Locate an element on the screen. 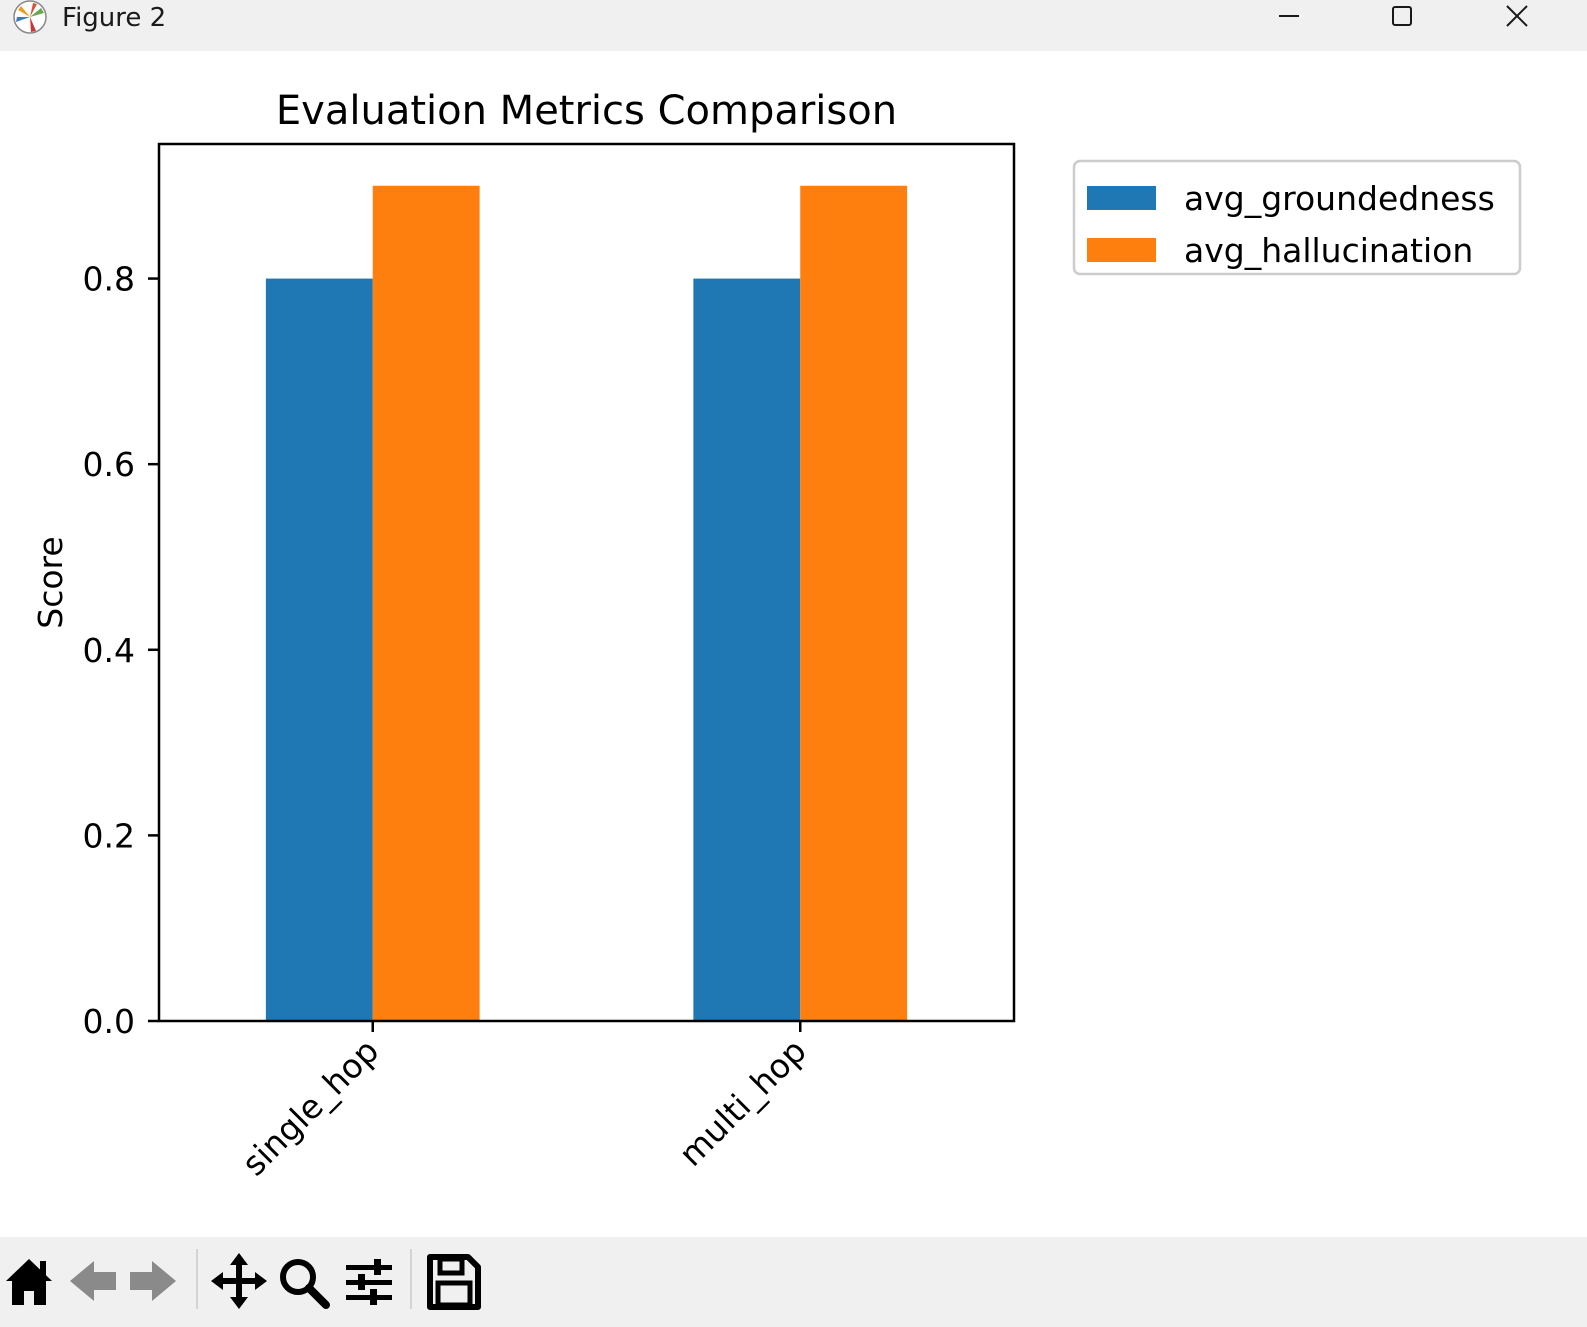 The width and height of the screenshot is (1587, 1327). y-axis-label: Score is located at coordinates (50, 582).